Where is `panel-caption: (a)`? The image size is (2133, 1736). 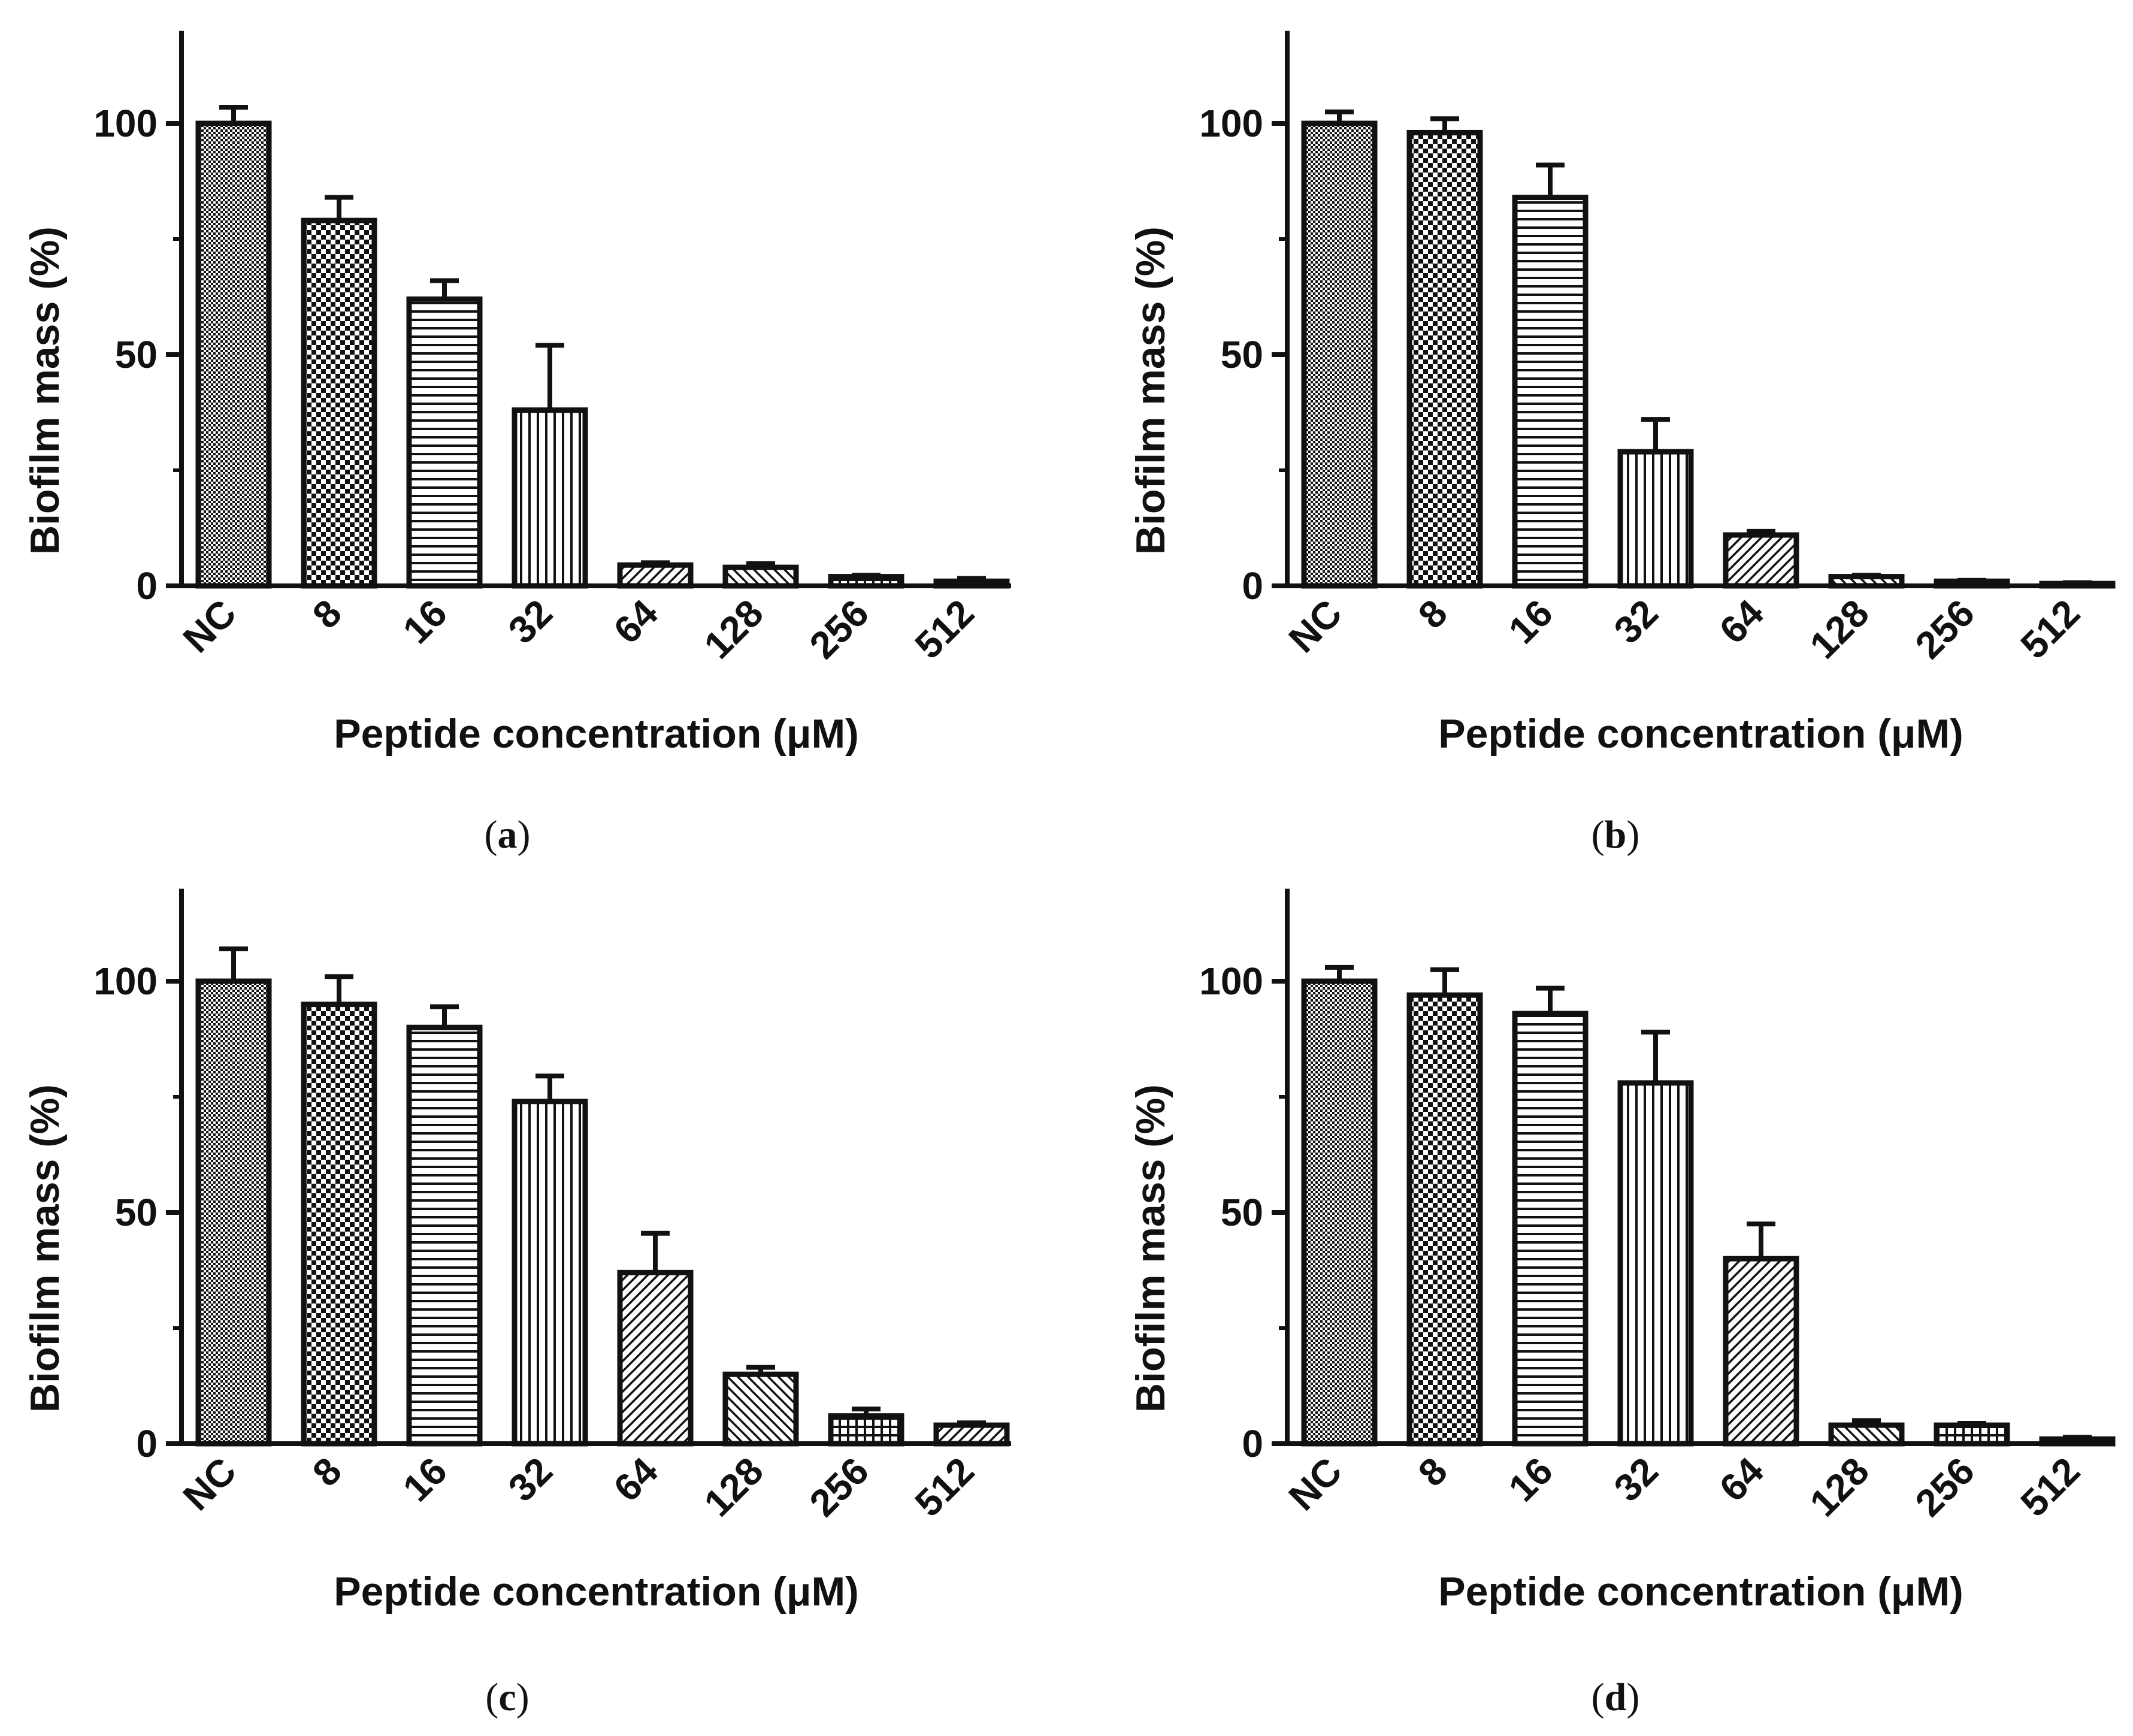
panel-caption: (a) is located at coordinates (508, 835).